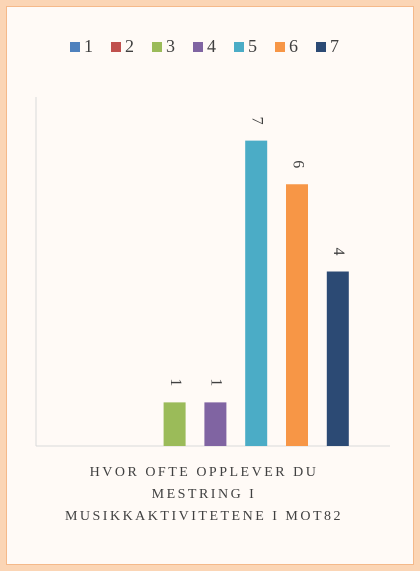 The width and height of the screenshot is (420, 571). Describe the element at coordinates (297, 164) in the screenshot. I see `data-label: 6` at that location.